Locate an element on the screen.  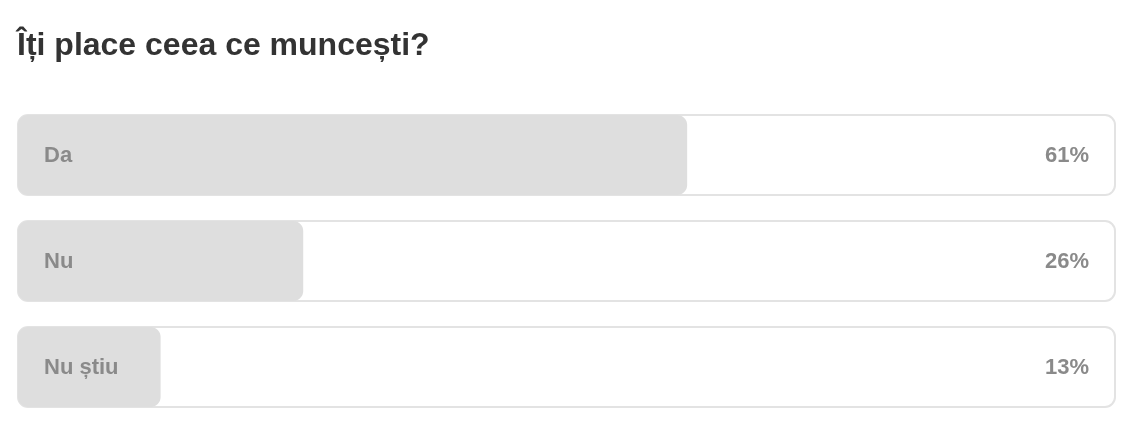
y-tick-label: Nu is located at coordinates (59, 260).